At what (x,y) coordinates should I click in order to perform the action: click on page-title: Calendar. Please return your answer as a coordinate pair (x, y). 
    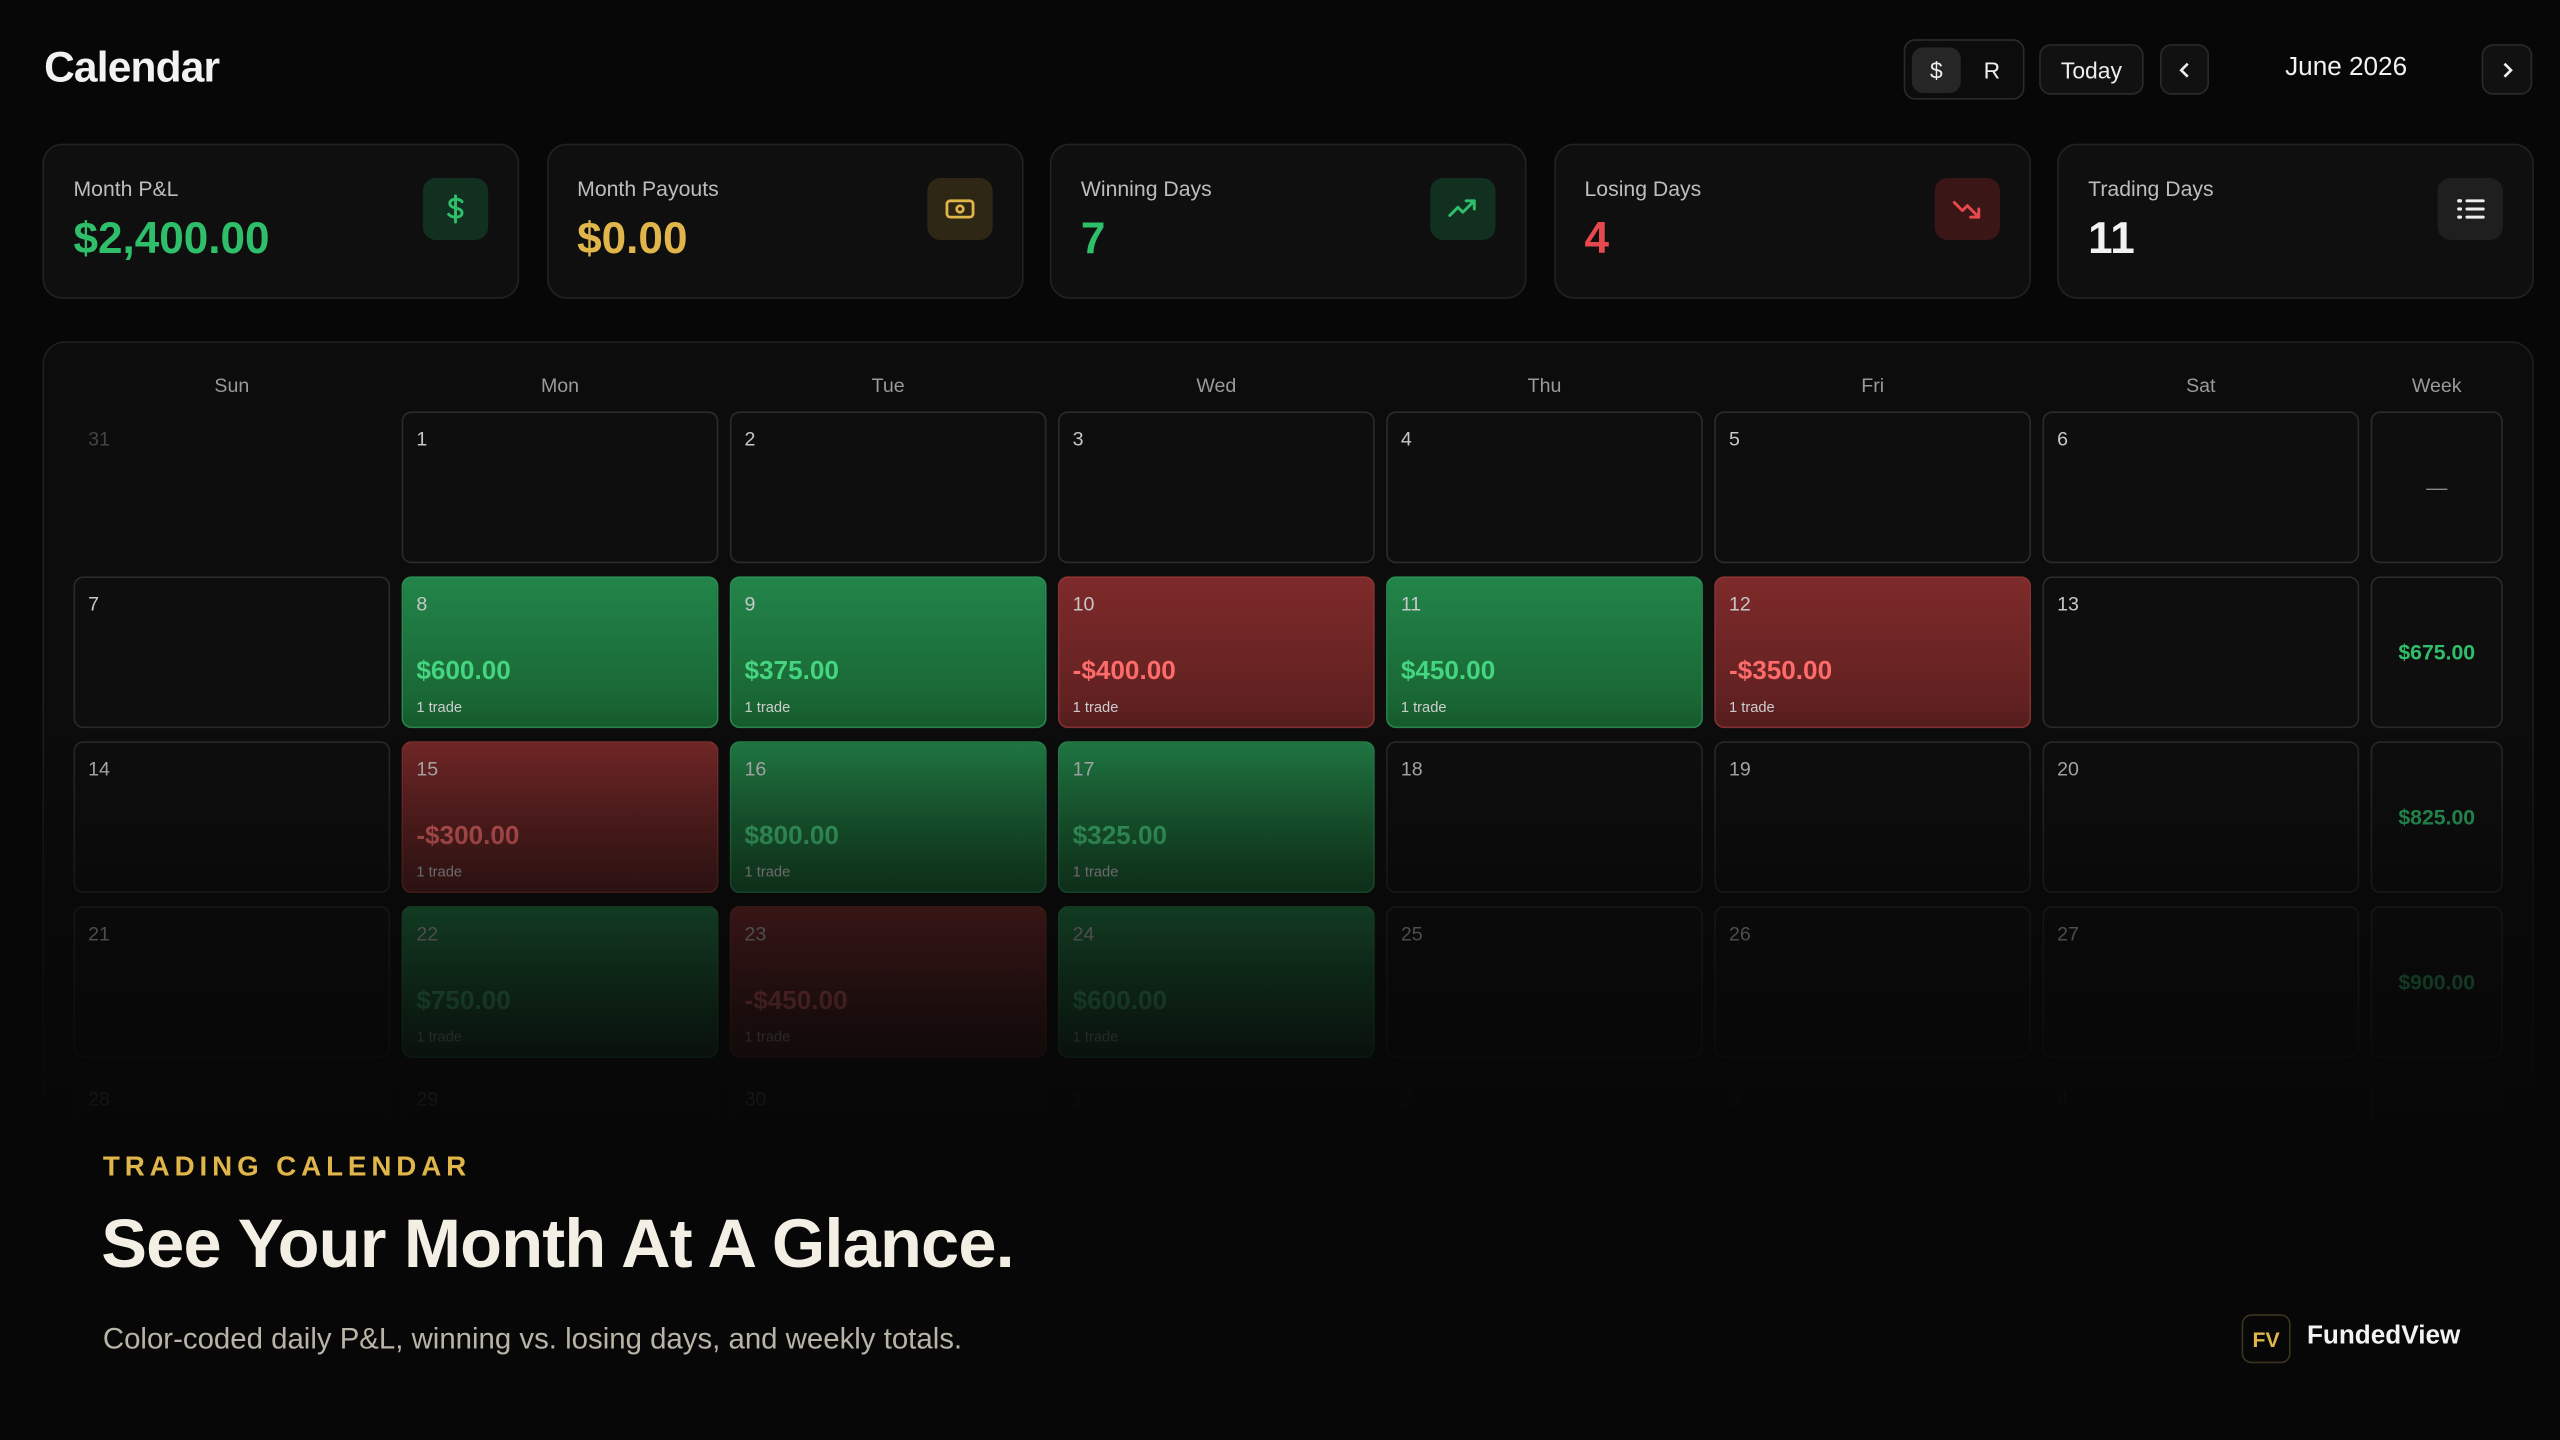
    Looking at the image, I should click on (132, 67).